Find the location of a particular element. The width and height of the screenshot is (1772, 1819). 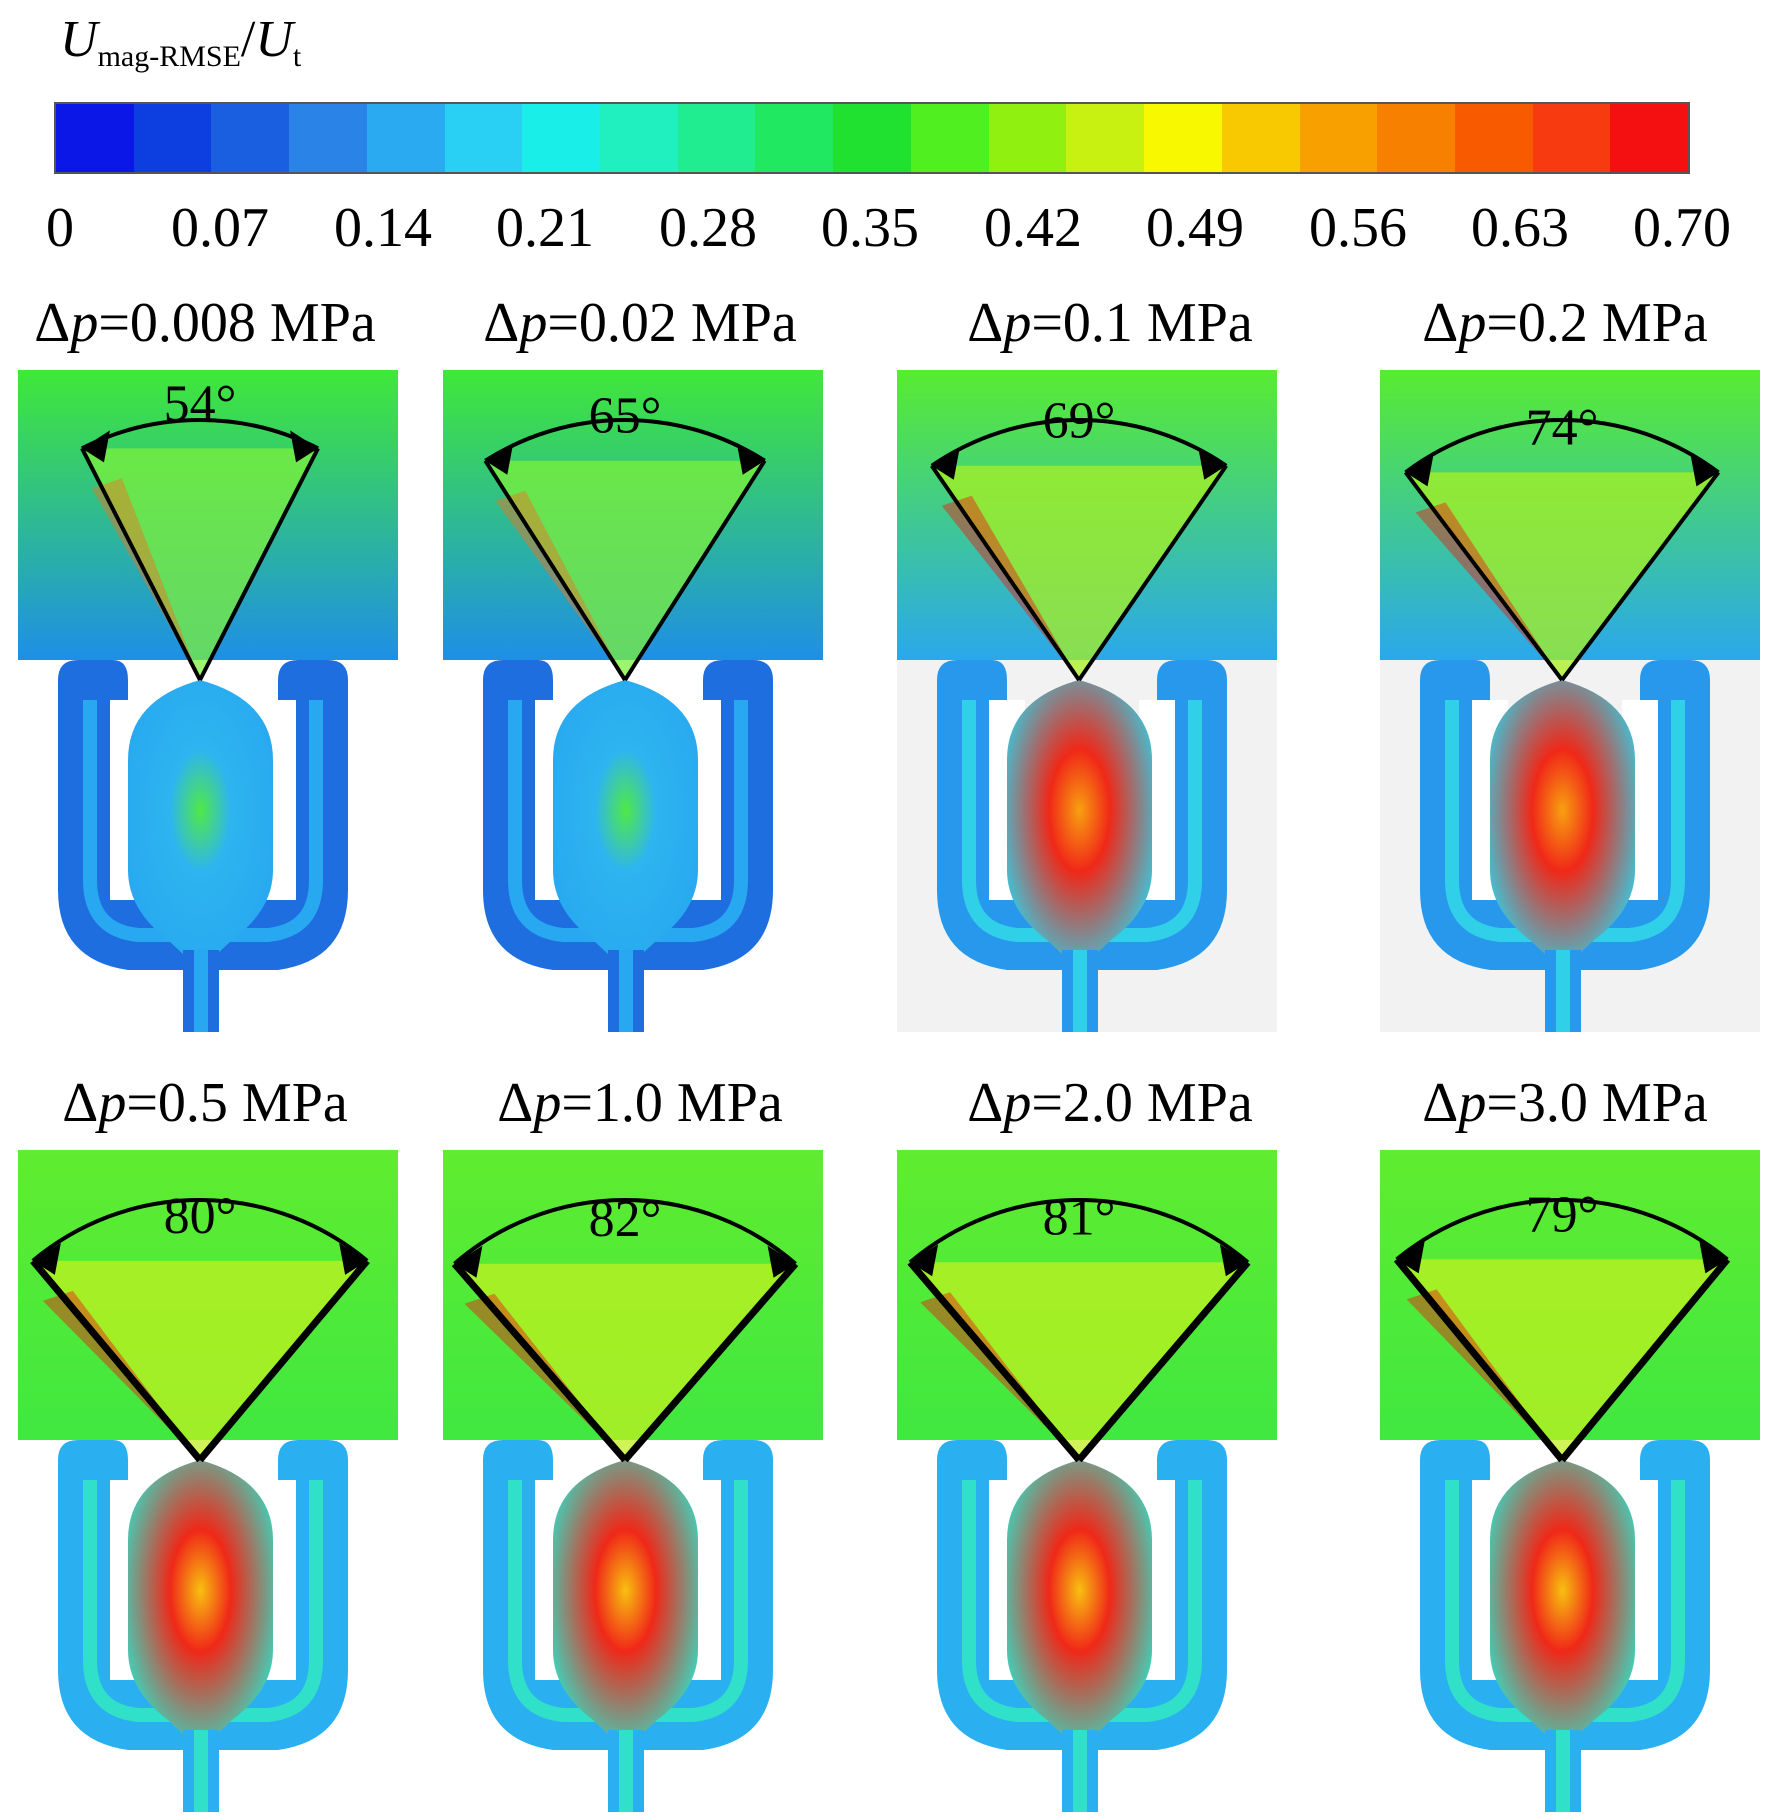

contour-panel: 74° is located at coordinates (1570, 701).